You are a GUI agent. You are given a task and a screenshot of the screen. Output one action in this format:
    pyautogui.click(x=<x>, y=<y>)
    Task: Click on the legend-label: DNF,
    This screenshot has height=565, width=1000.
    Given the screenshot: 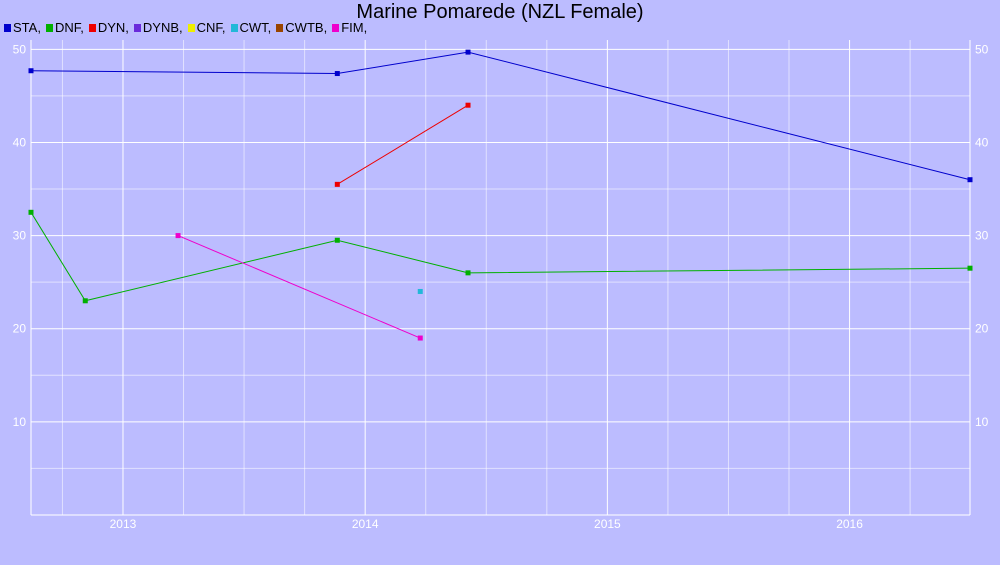 What is the action you would take?
    pyautogui.click(x=69, y=27)
    